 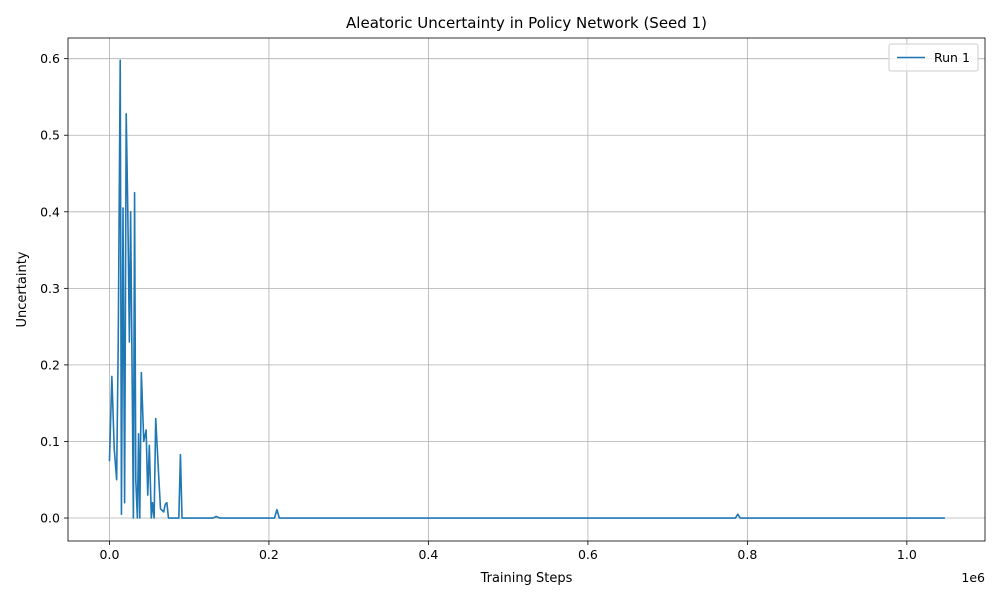 I want to click on x-tick-label: 0.2, so click(x=269, y=554).